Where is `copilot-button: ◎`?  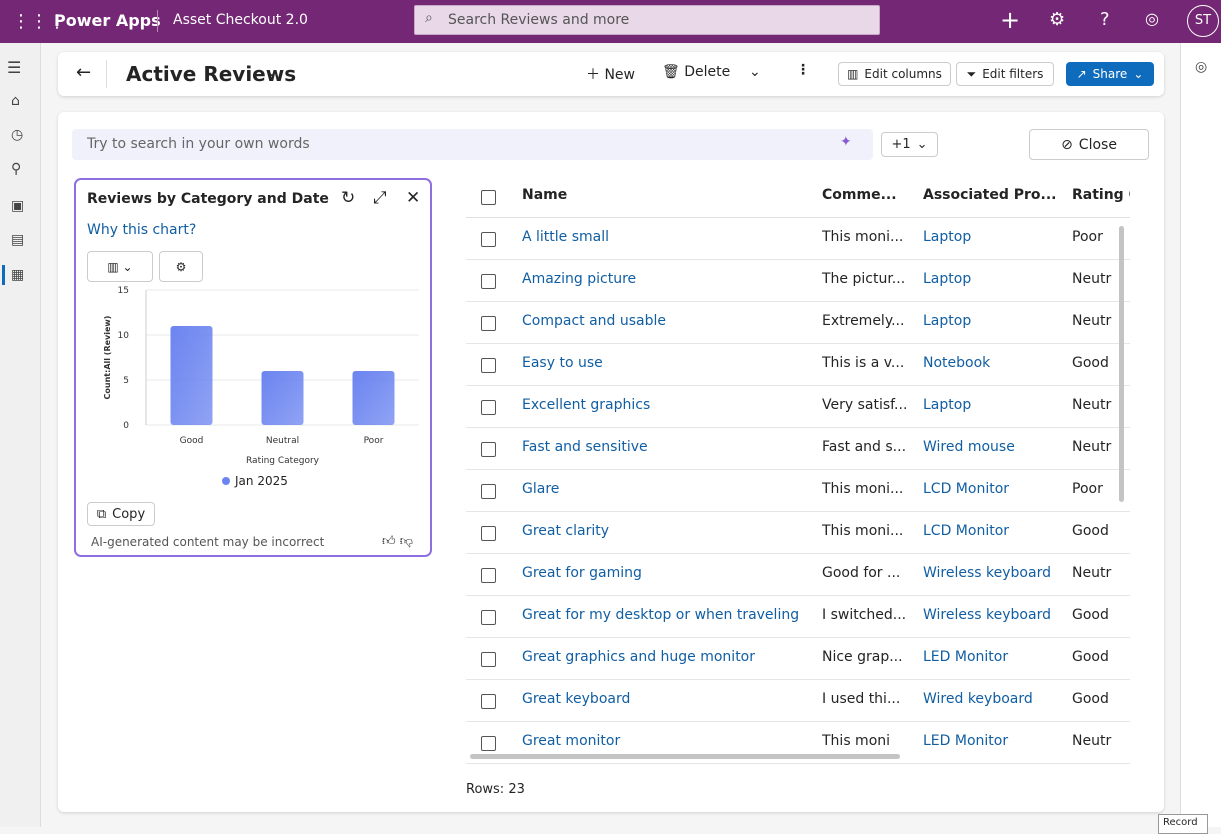
copilot-button: ◎ is located at coordinates (1152, 18).